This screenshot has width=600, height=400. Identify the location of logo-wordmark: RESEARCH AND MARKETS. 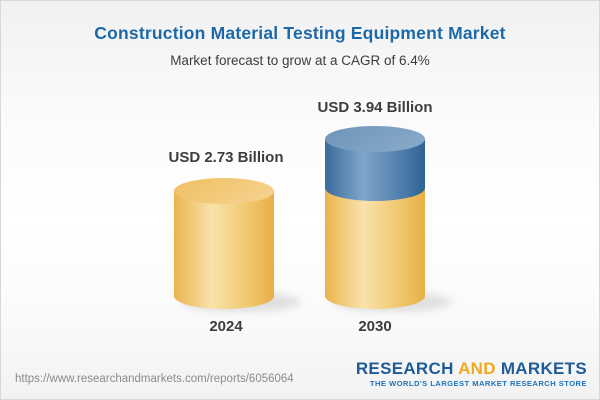
(471, 368).